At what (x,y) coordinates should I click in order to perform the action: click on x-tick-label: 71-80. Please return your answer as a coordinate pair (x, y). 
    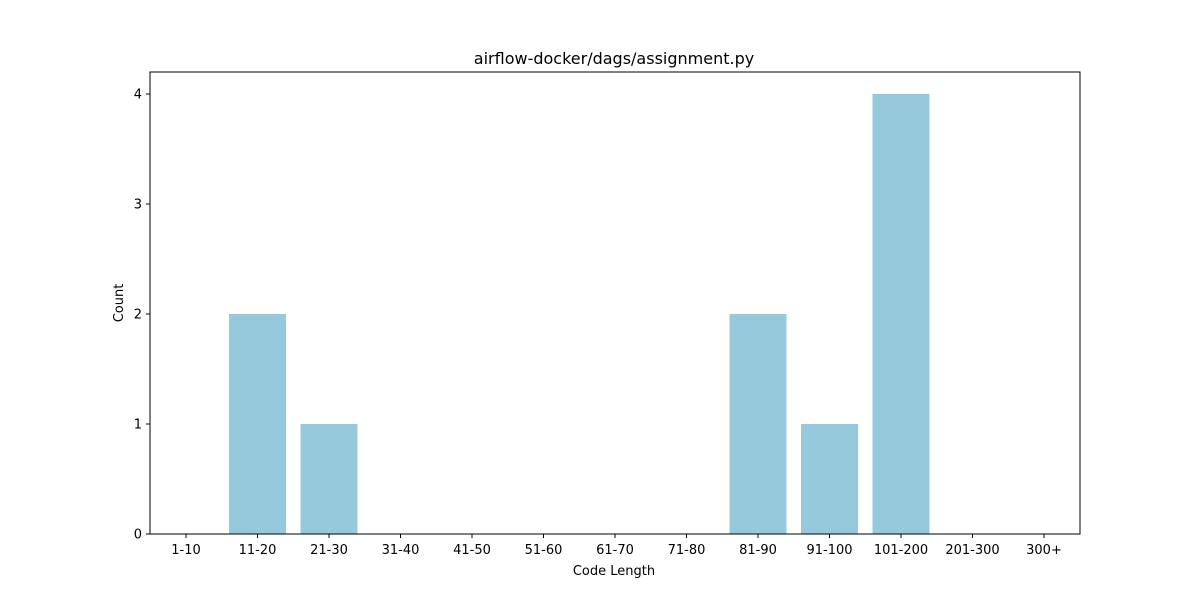
    Looking at the image, I should click on (687, 550).